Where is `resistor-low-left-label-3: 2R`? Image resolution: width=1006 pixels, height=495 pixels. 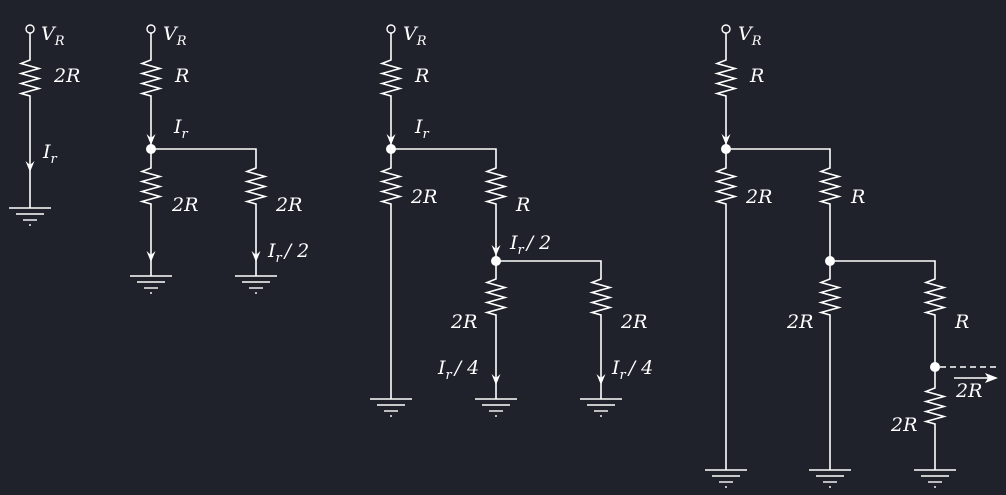 resistor-low-left-label-3: 2R is located at coordinates (463, 322).